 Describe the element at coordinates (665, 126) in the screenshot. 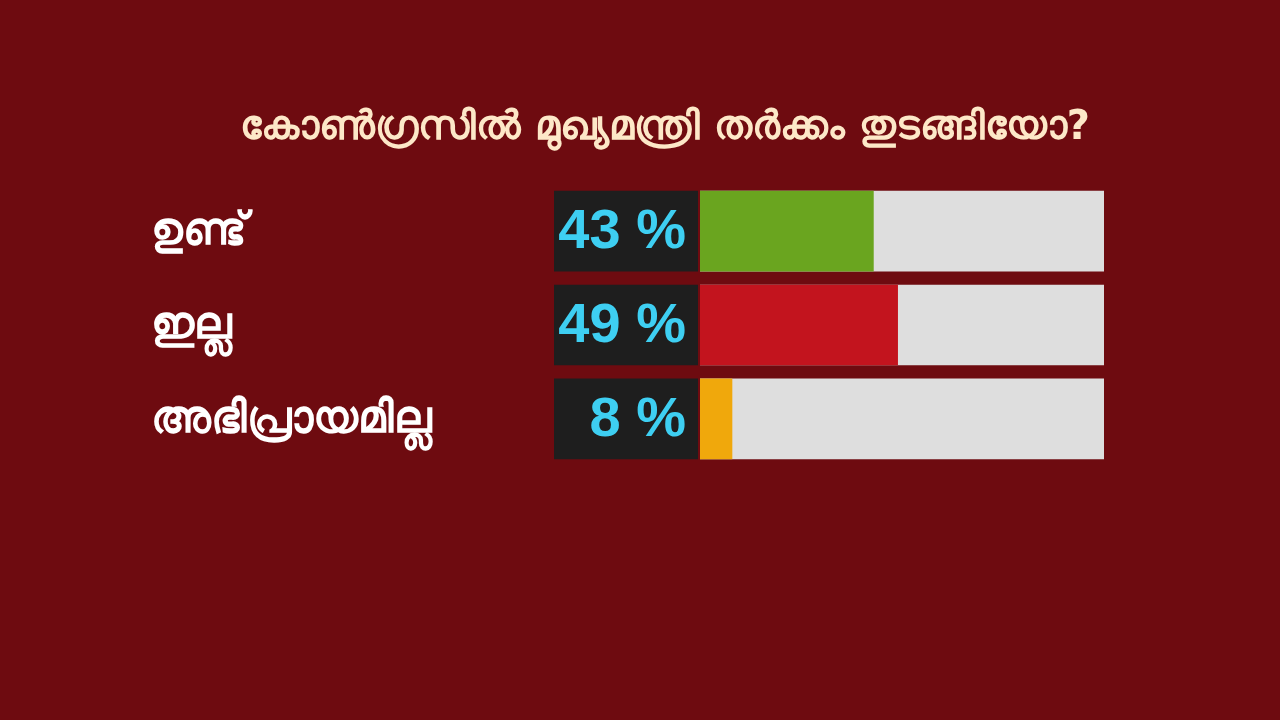

I see `chart-title: കോൺഗ്രസിൽ മുഖ്യമന്ത്രി തർക്കം തുടങ്ങിയോ?` at that location.